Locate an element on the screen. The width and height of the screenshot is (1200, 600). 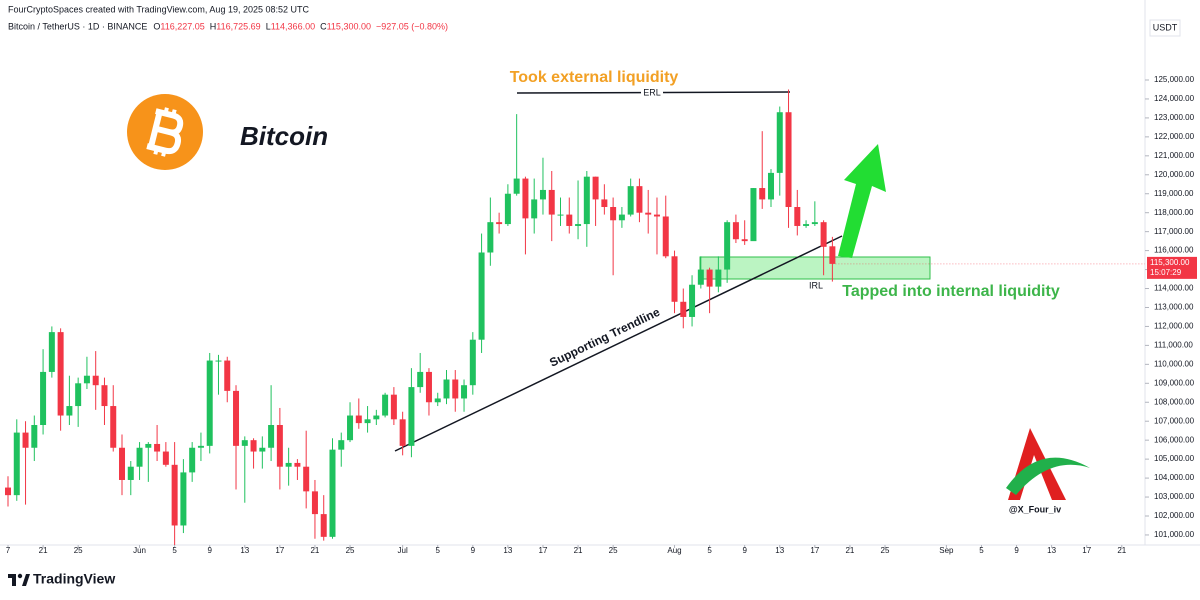
x-tick-label: Sep is located at coordinates (946, 550).